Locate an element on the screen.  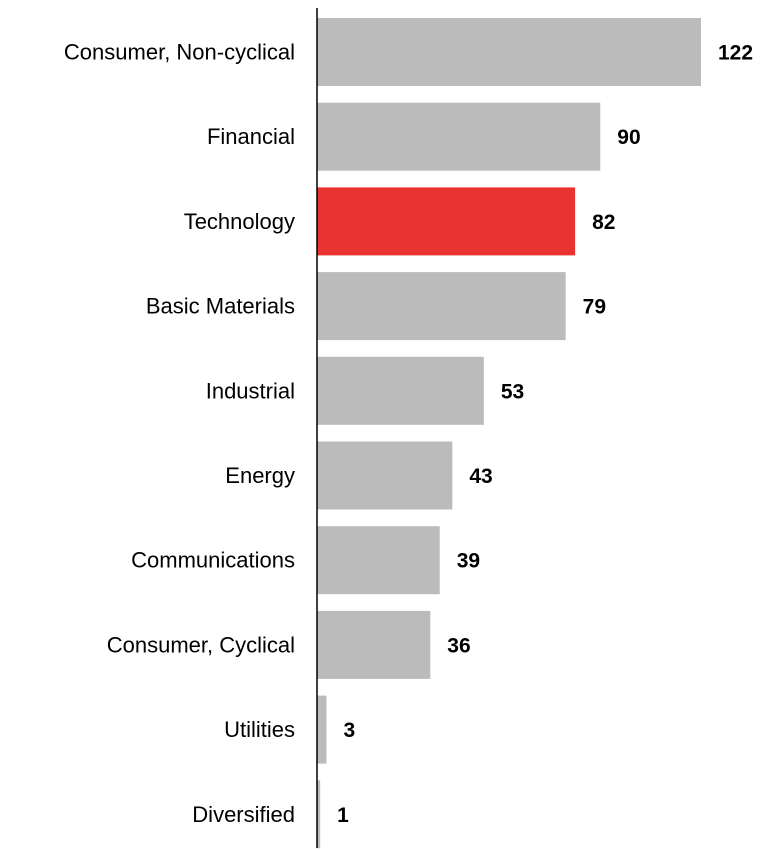
value-label: 1 is located at coordinates (343, 815).